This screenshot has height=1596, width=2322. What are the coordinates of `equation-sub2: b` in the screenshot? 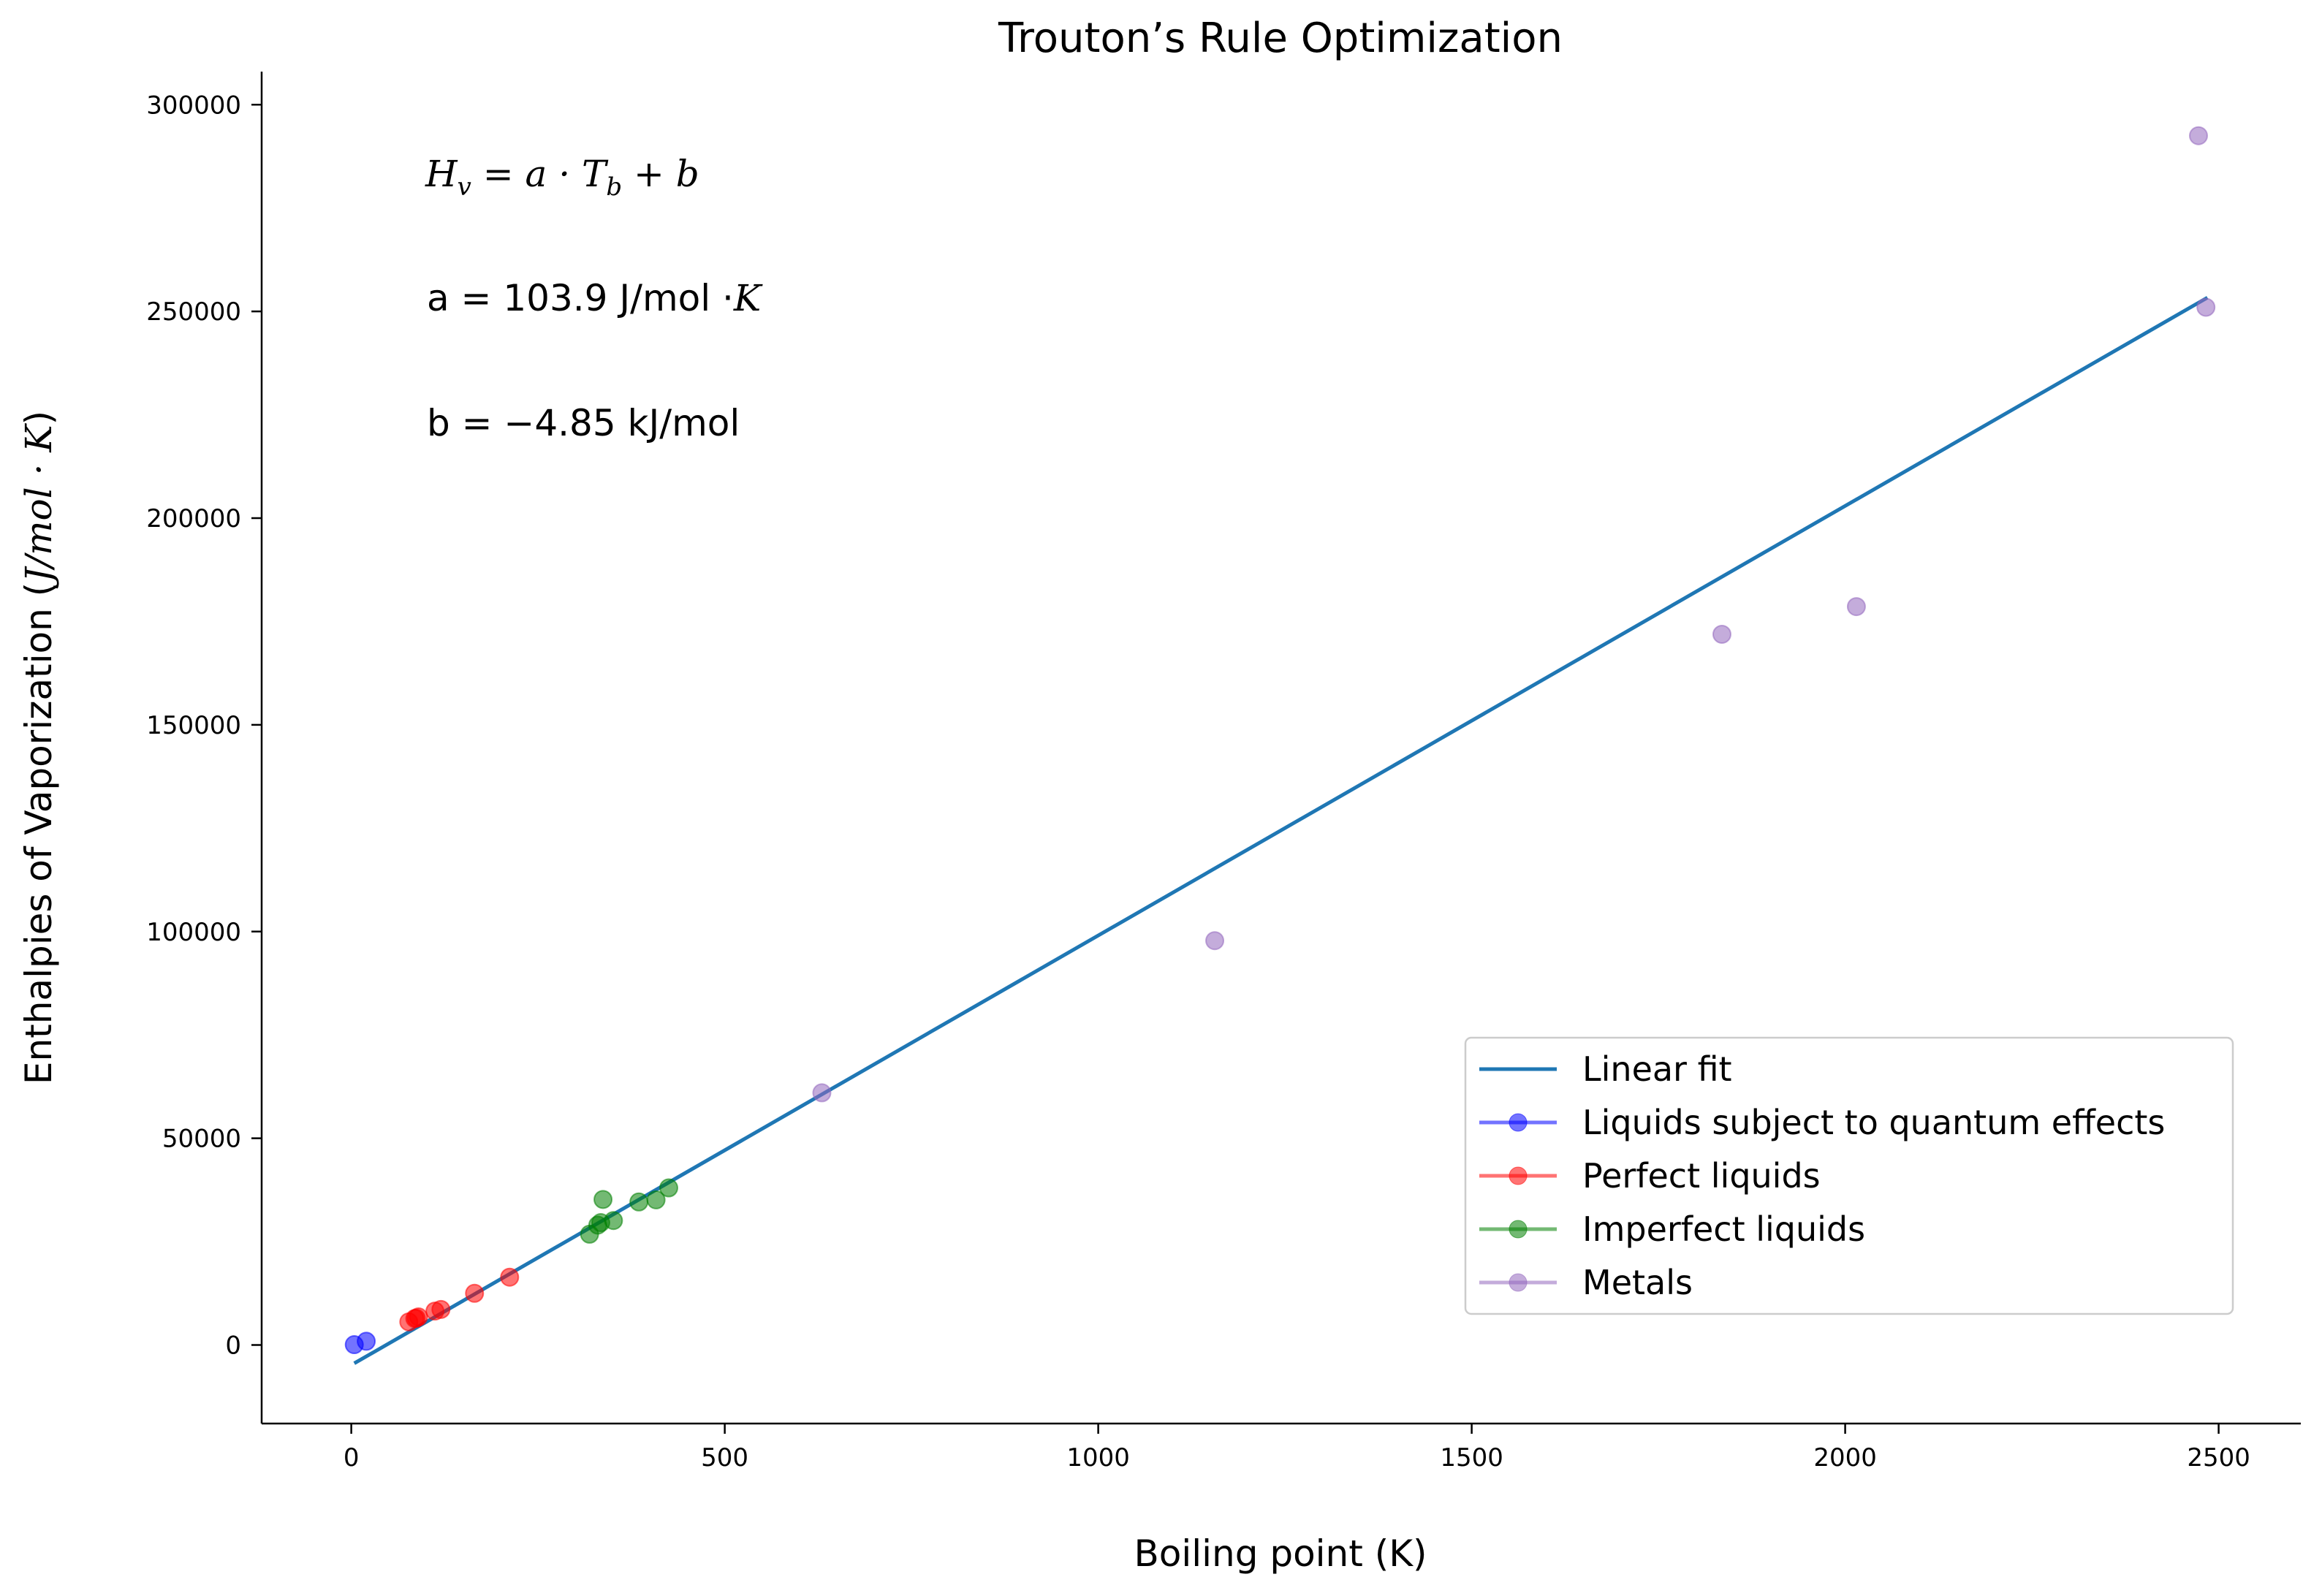 It's located at (614, 187).